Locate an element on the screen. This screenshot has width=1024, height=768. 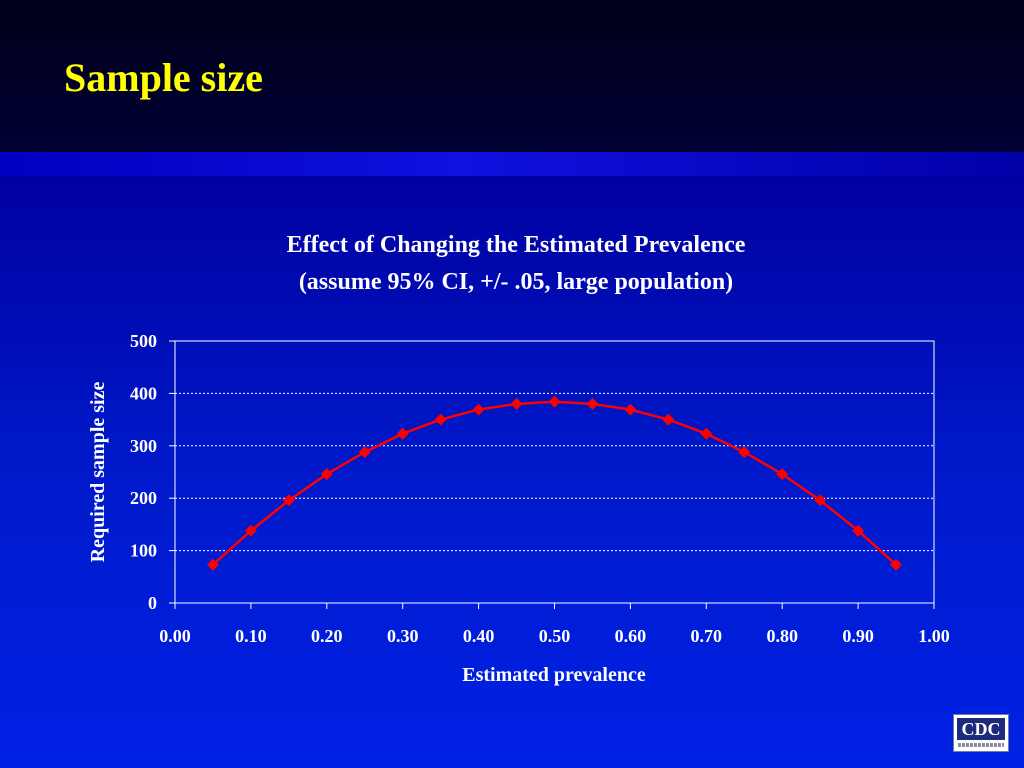
x-axis-label: Estimated prevalence is located at coordinates (554, 675).